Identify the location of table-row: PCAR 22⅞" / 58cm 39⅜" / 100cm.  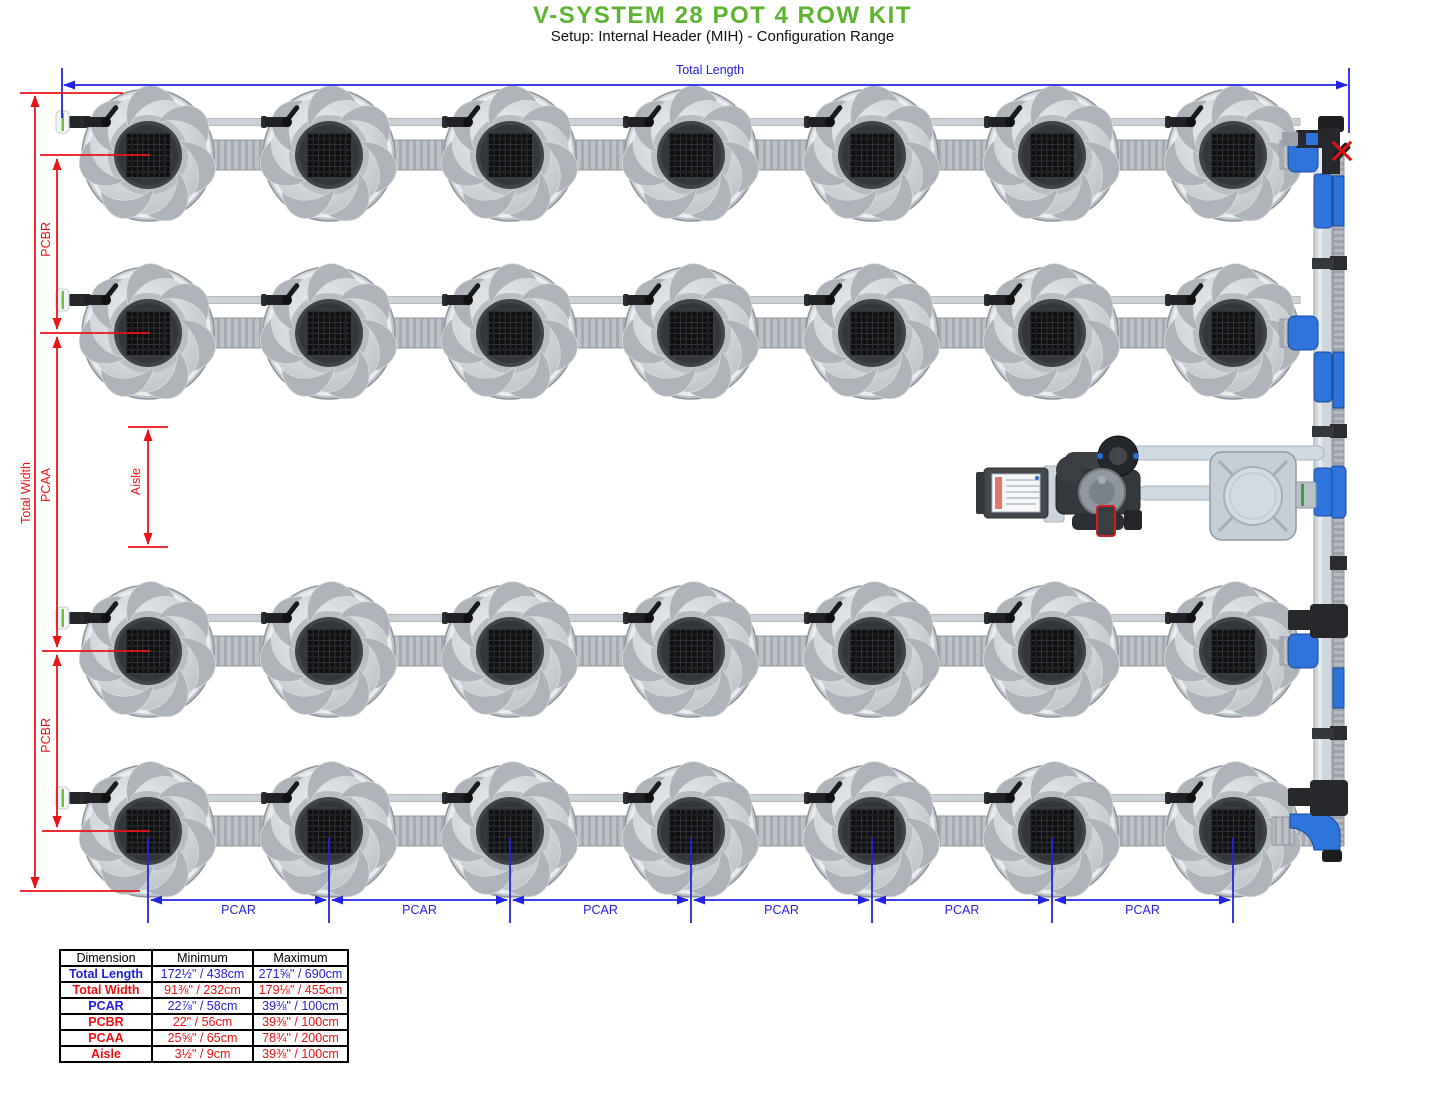
(204, 1006).